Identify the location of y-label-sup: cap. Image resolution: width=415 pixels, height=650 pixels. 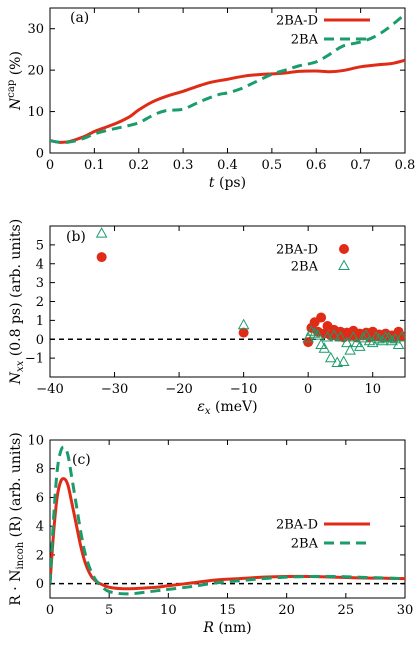
(11, 89).